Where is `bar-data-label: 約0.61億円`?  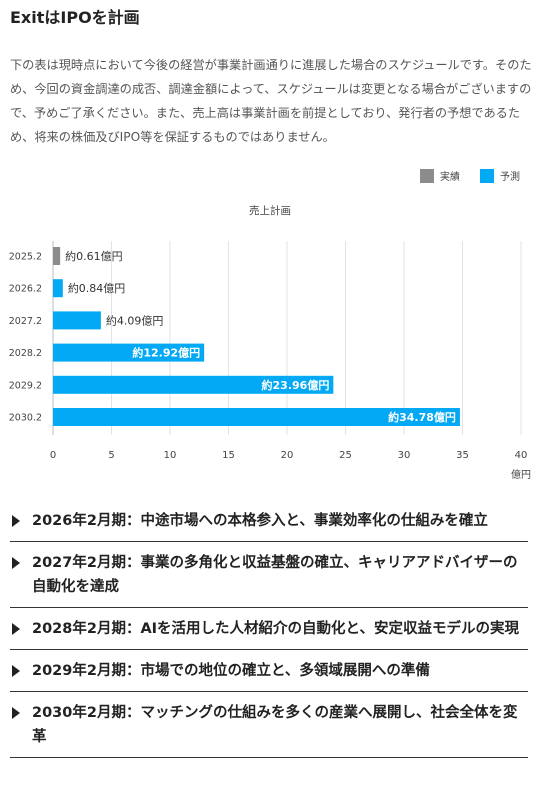
bar-data-label: 約0.61億円 is located at coordinates (94, 256).